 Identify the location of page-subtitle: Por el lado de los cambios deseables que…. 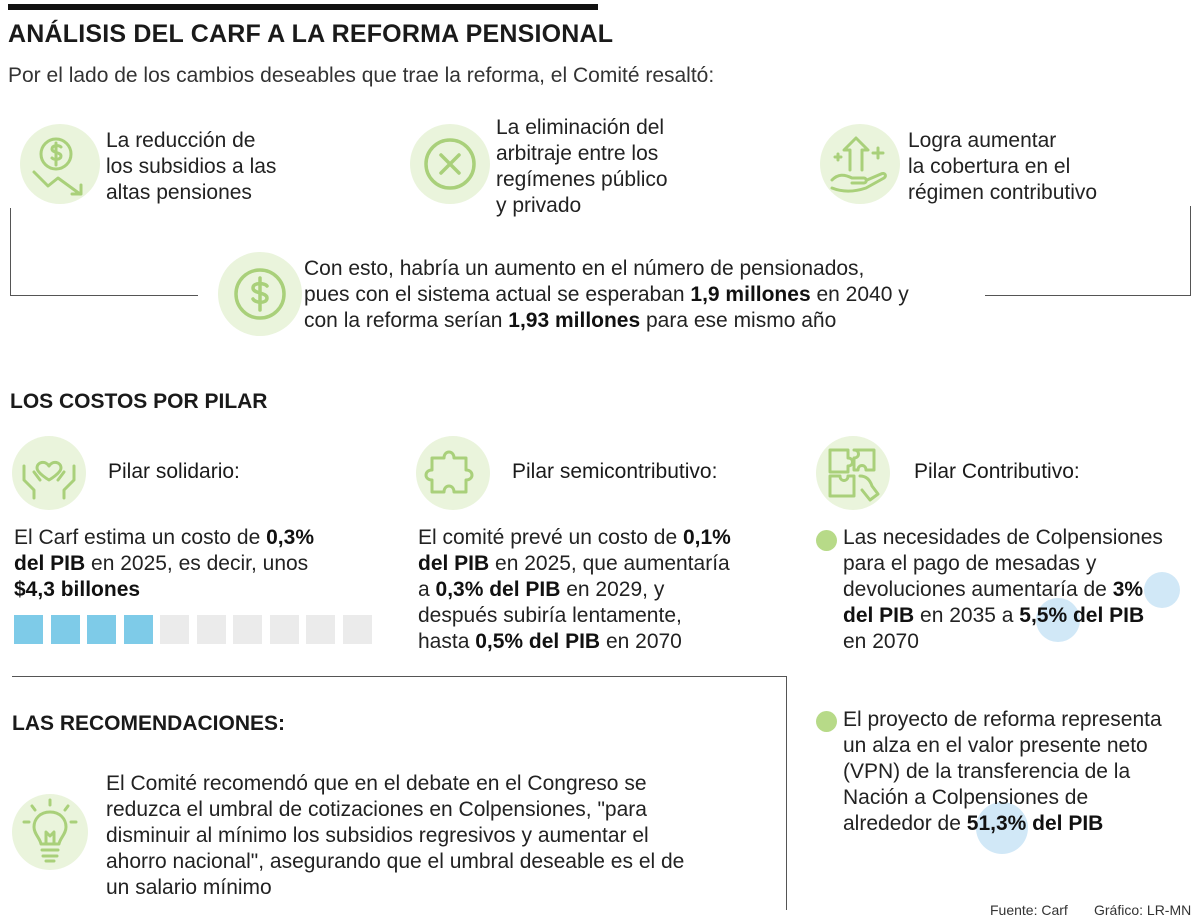
(361, 75).